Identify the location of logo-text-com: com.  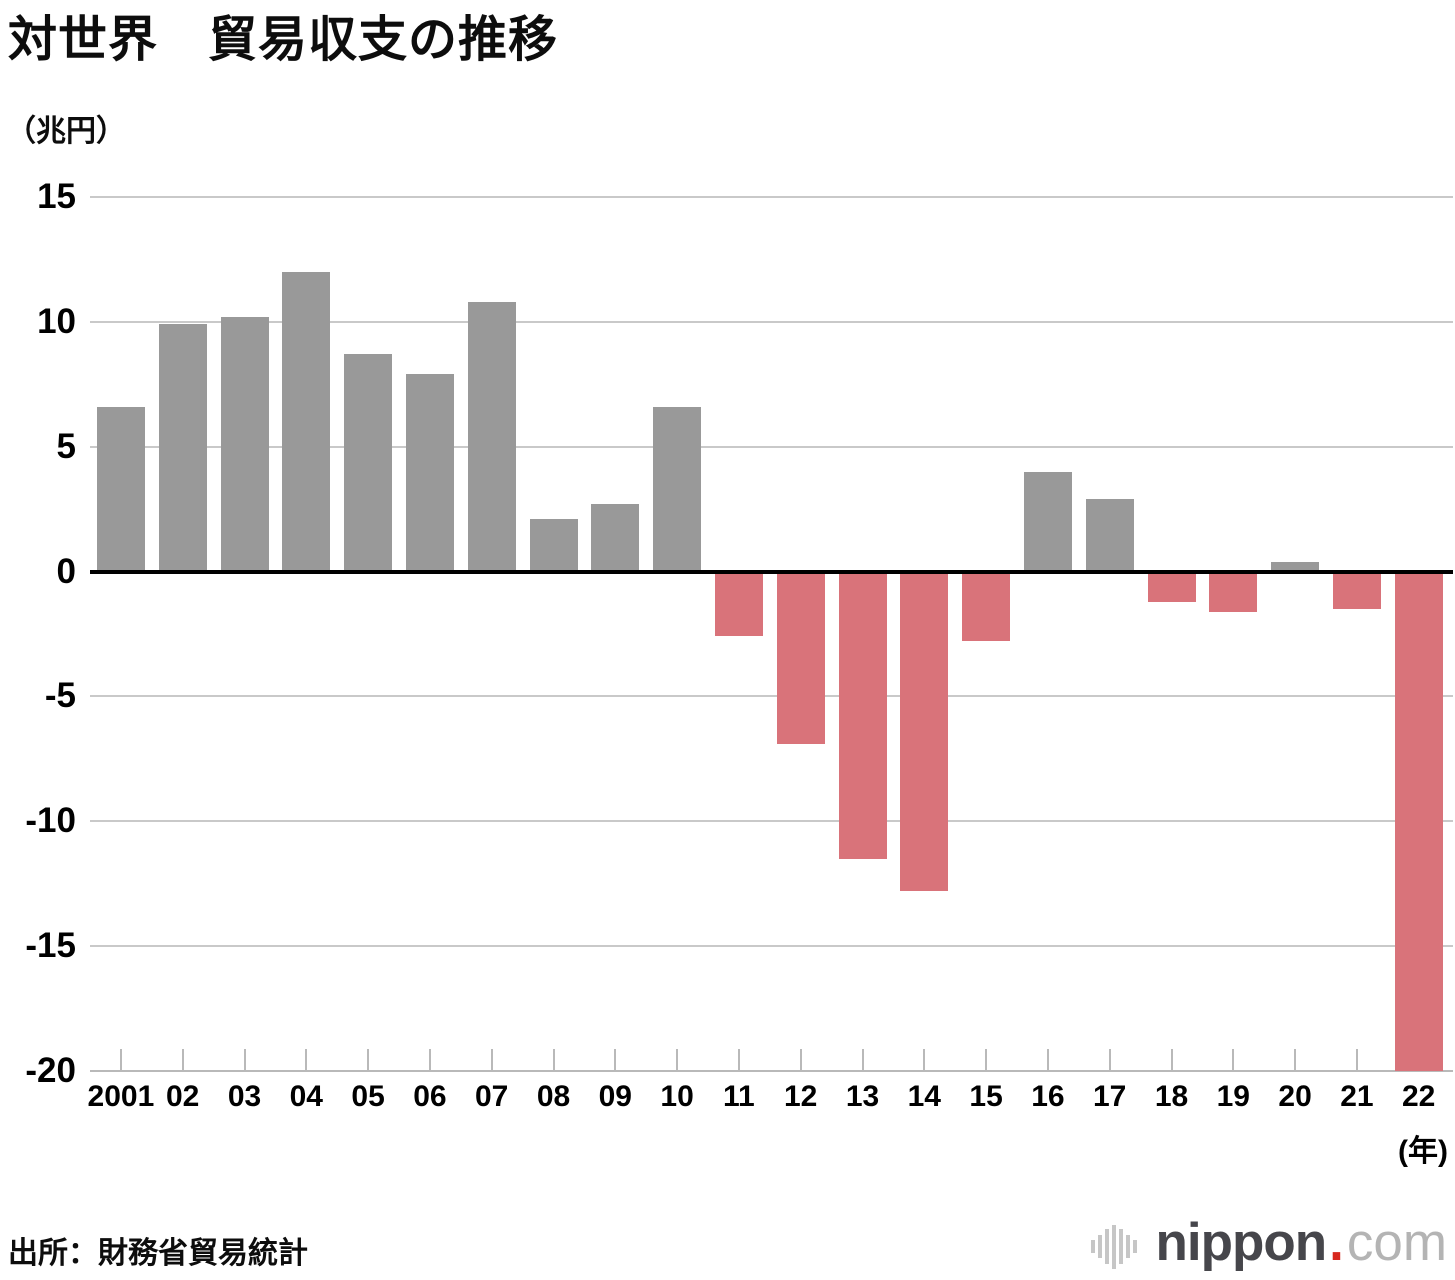
(1396, 1242).